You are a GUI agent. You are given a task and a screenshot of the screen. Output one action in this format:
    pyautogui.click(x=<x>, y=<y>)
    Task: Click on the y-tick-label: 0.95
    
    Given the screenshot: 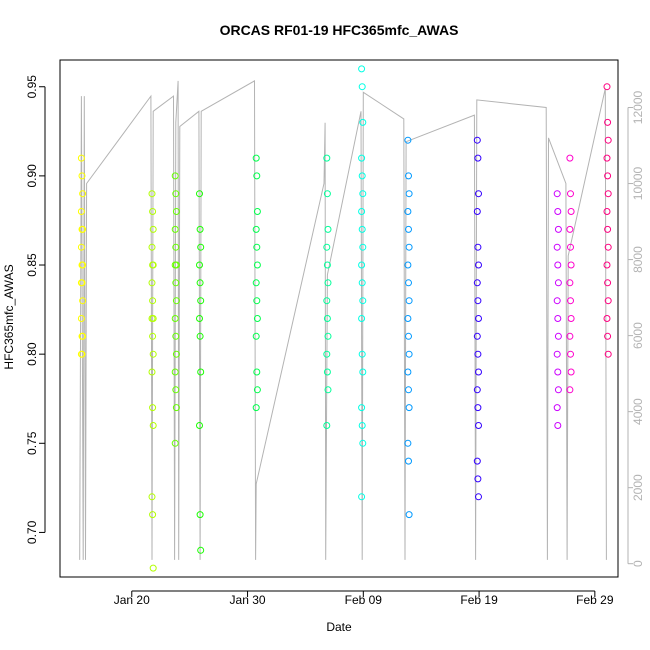 What is the action you would take?
    pyautogui.click(x=32, y=87)
    